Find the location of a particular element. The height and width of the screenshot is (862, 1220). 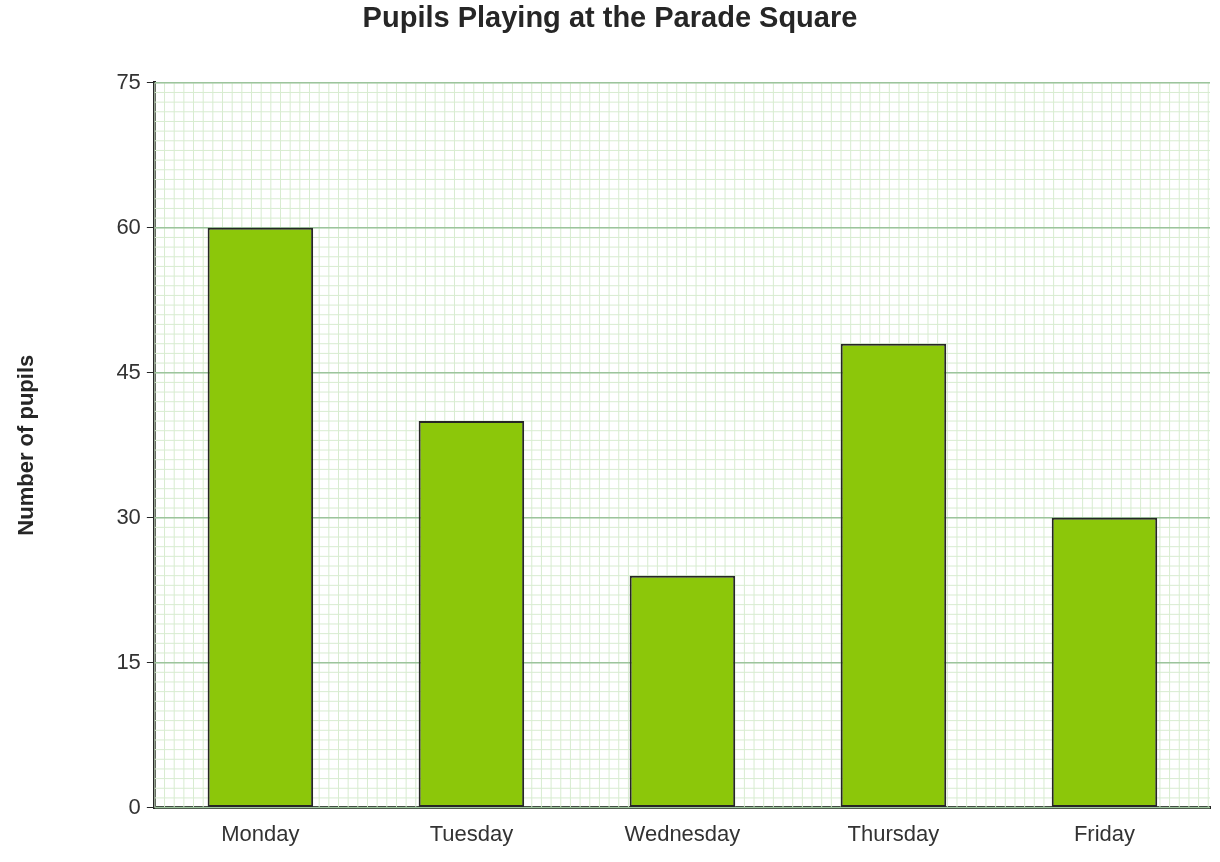

y-tick-label: 75 is located at coordinates (128, 81).